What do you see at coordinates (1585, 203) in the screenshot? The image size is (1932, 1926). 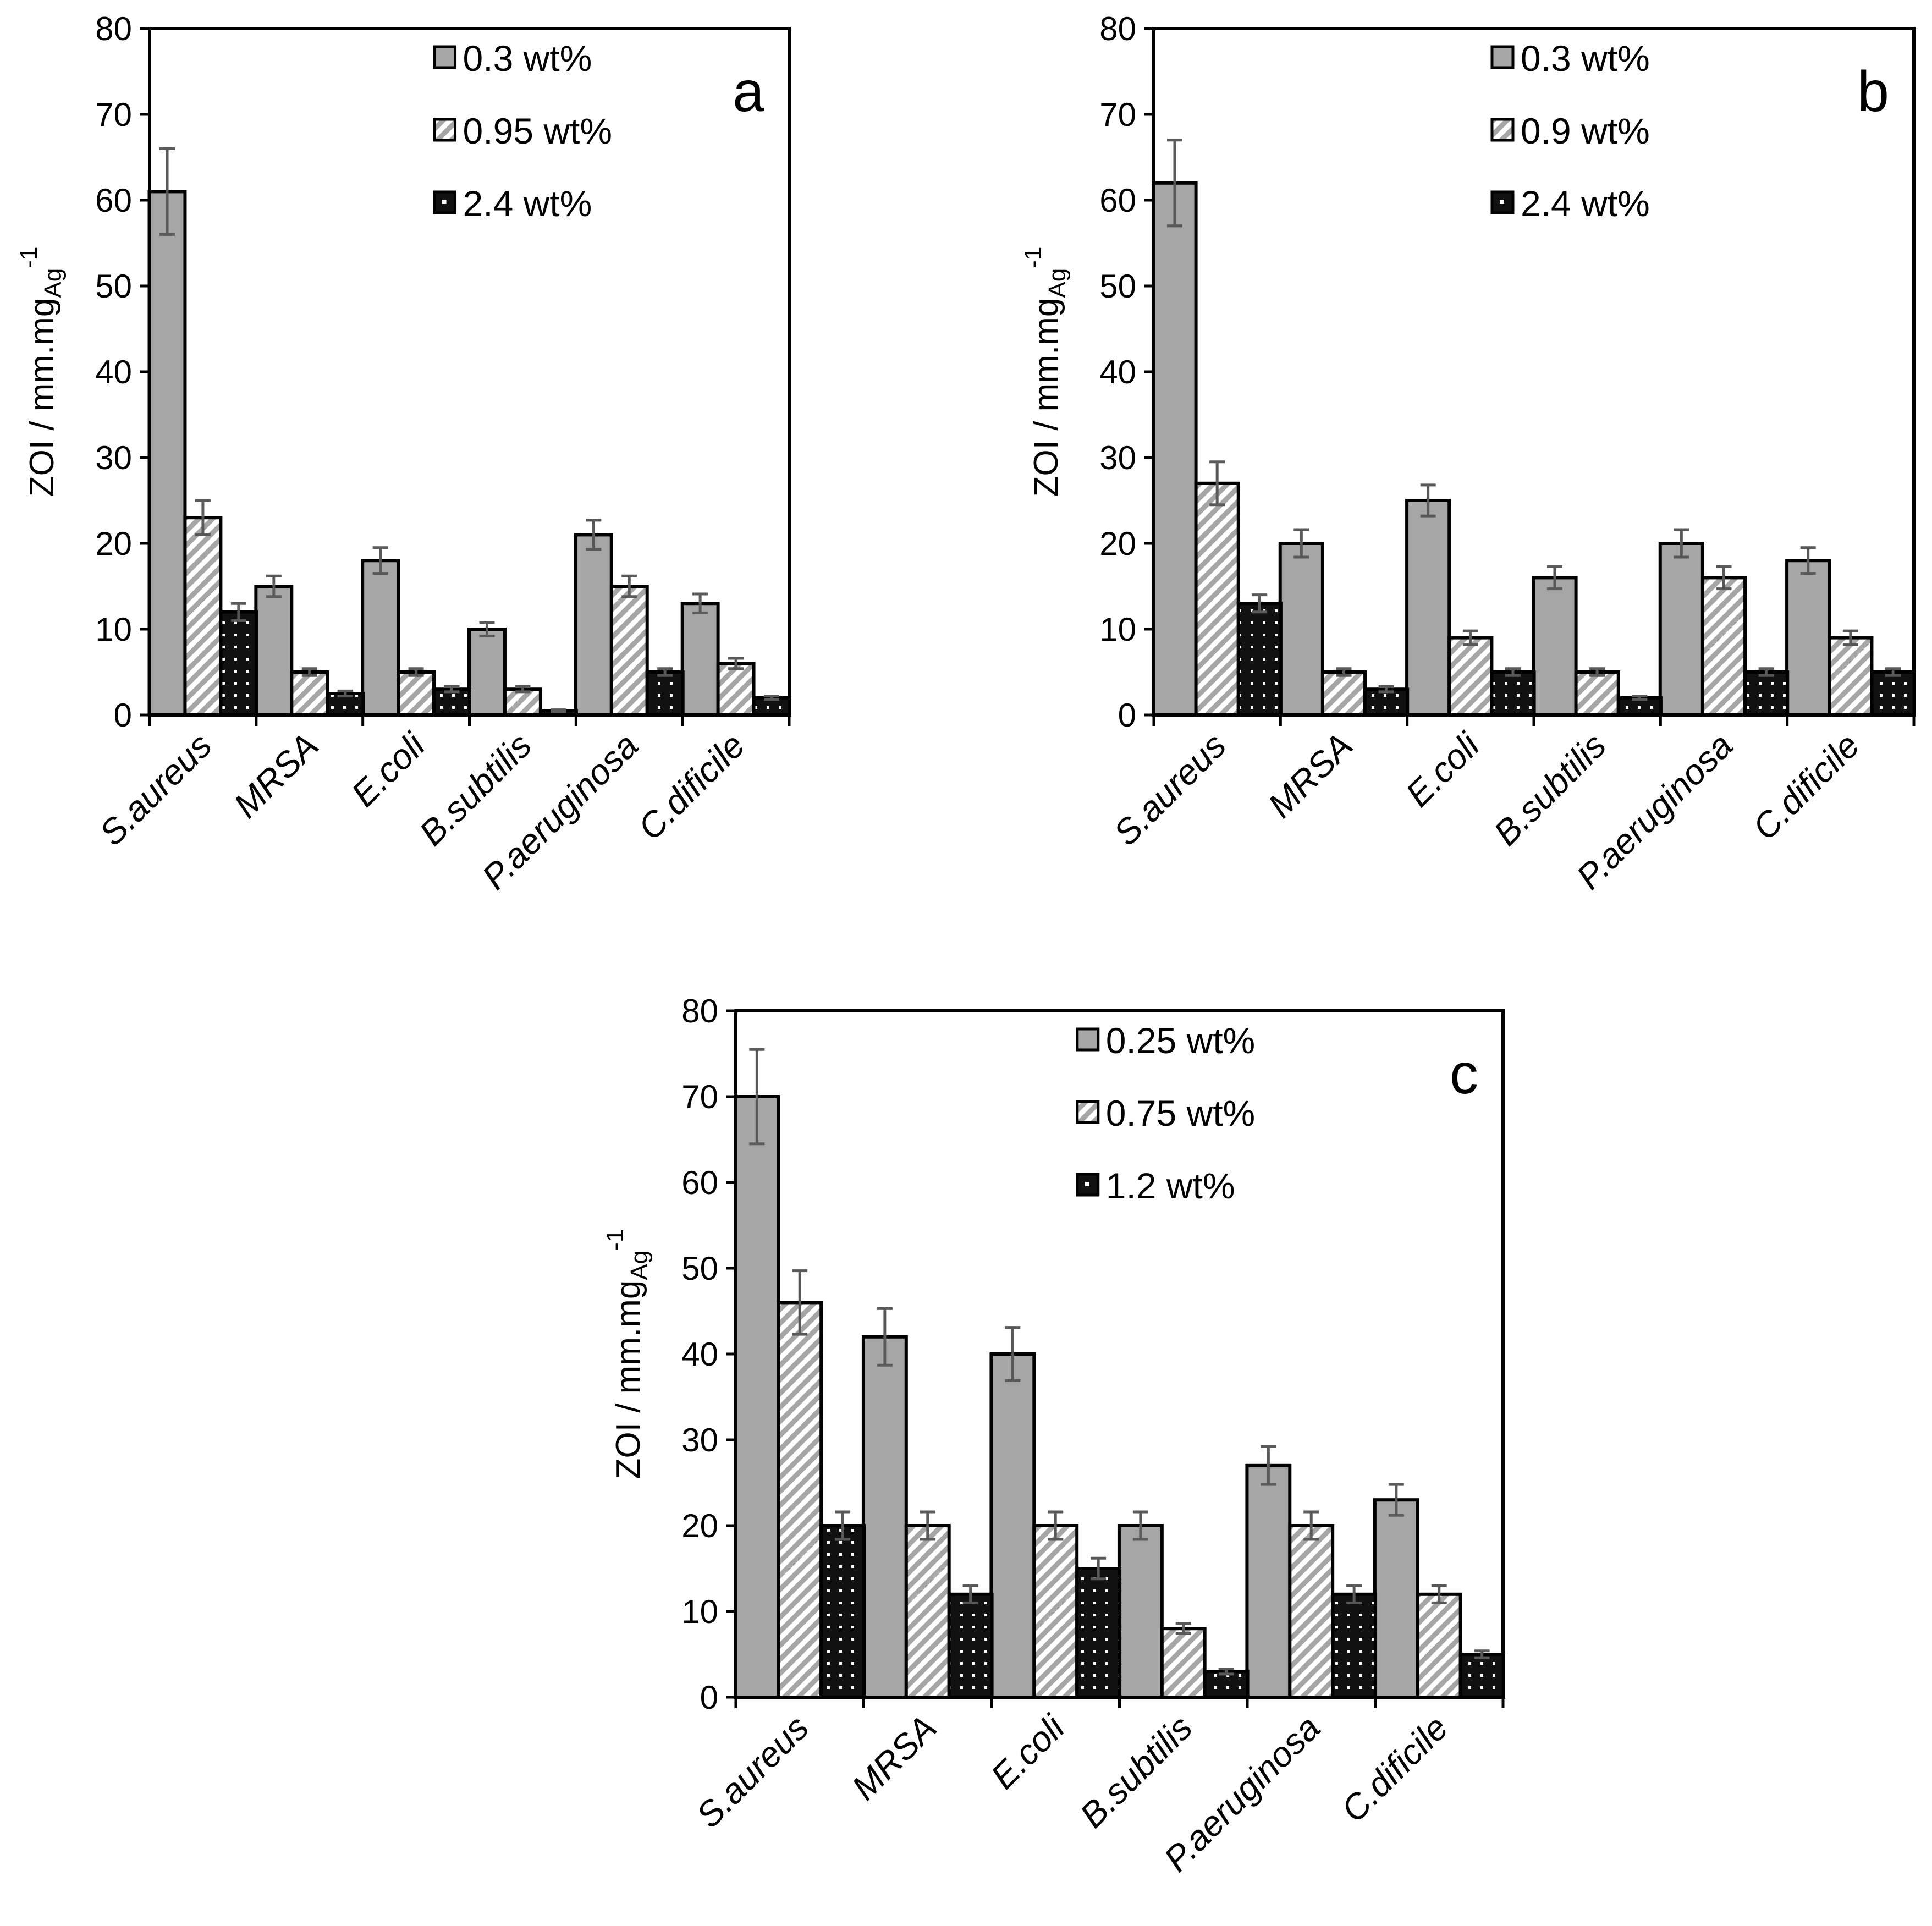 I see `legend-label: 2.4 wt%` at bounding box center [1585, 203].